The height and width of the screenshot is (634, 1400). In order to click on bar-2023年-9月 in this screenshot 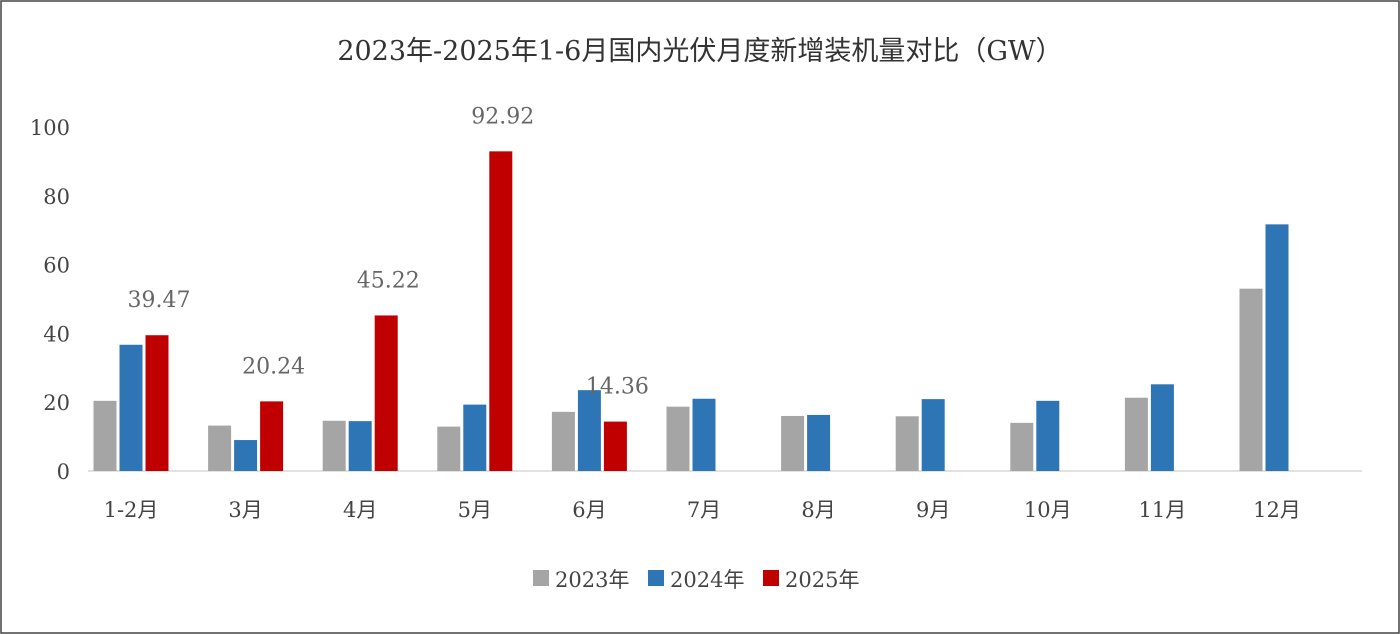, I will do `click(907, 443)`.